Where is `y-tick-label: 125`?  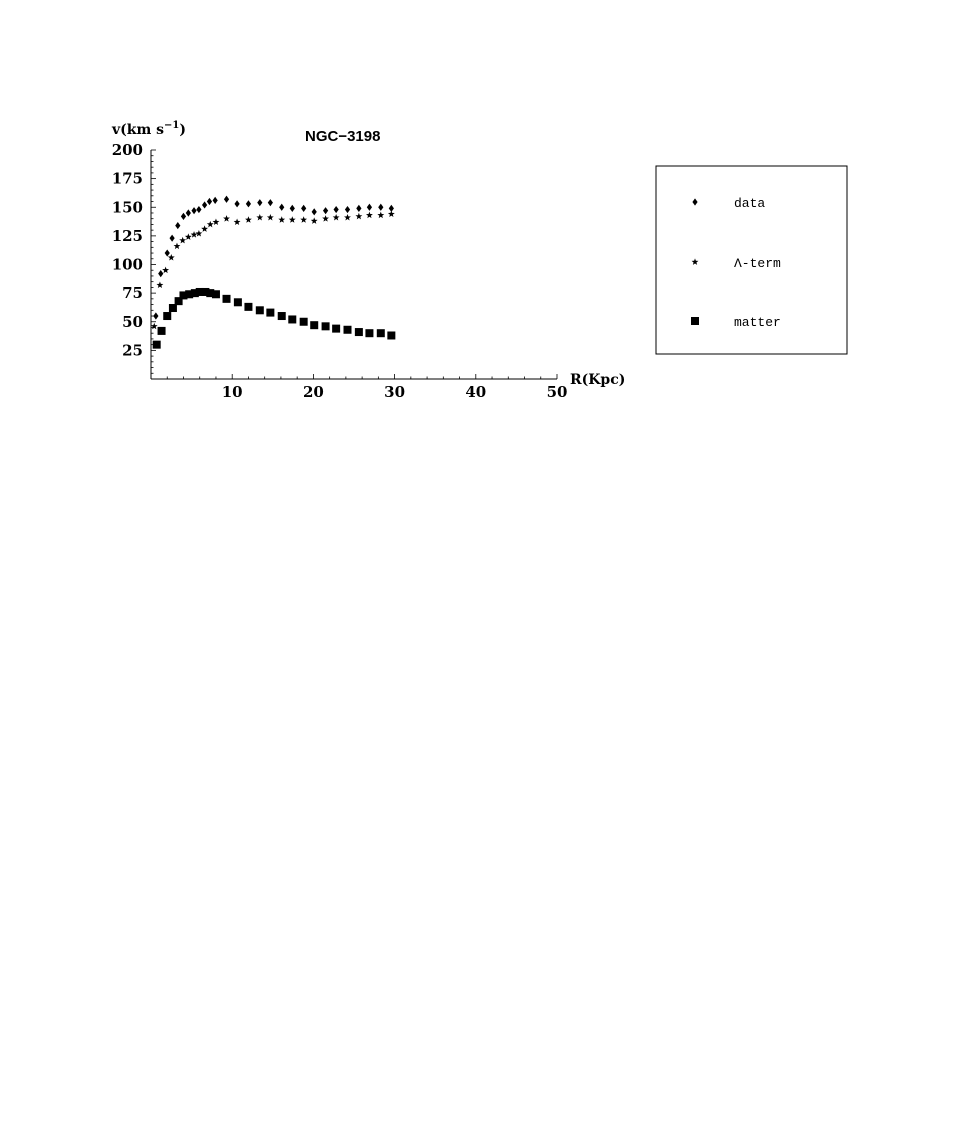
y-tick-label: 125 is located at coordinates (127, 236).